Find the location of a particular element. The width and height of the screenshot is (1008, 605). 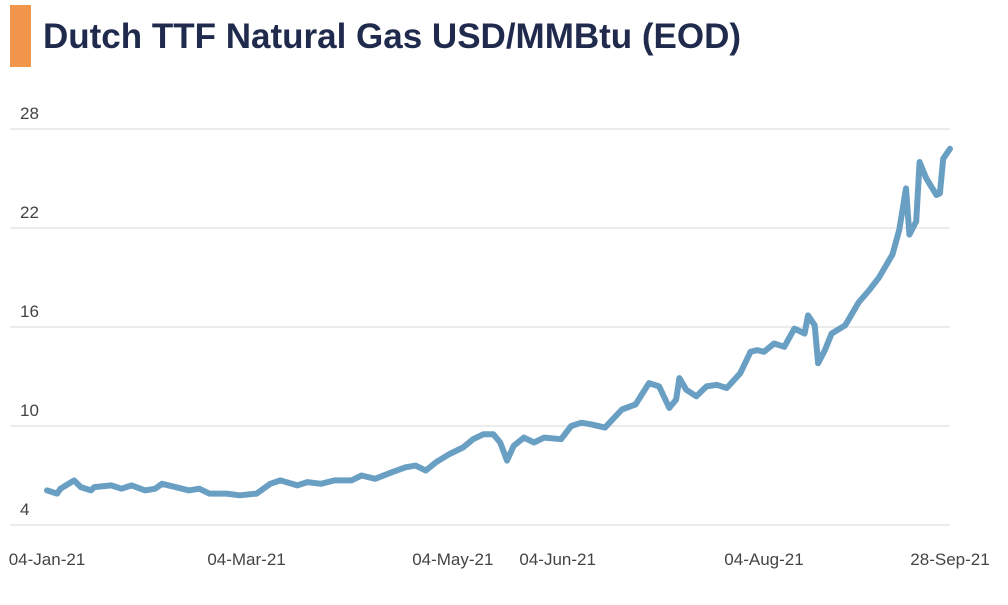

x-tick-label: 04-Jan-21 is located at coordinates (47, 559).